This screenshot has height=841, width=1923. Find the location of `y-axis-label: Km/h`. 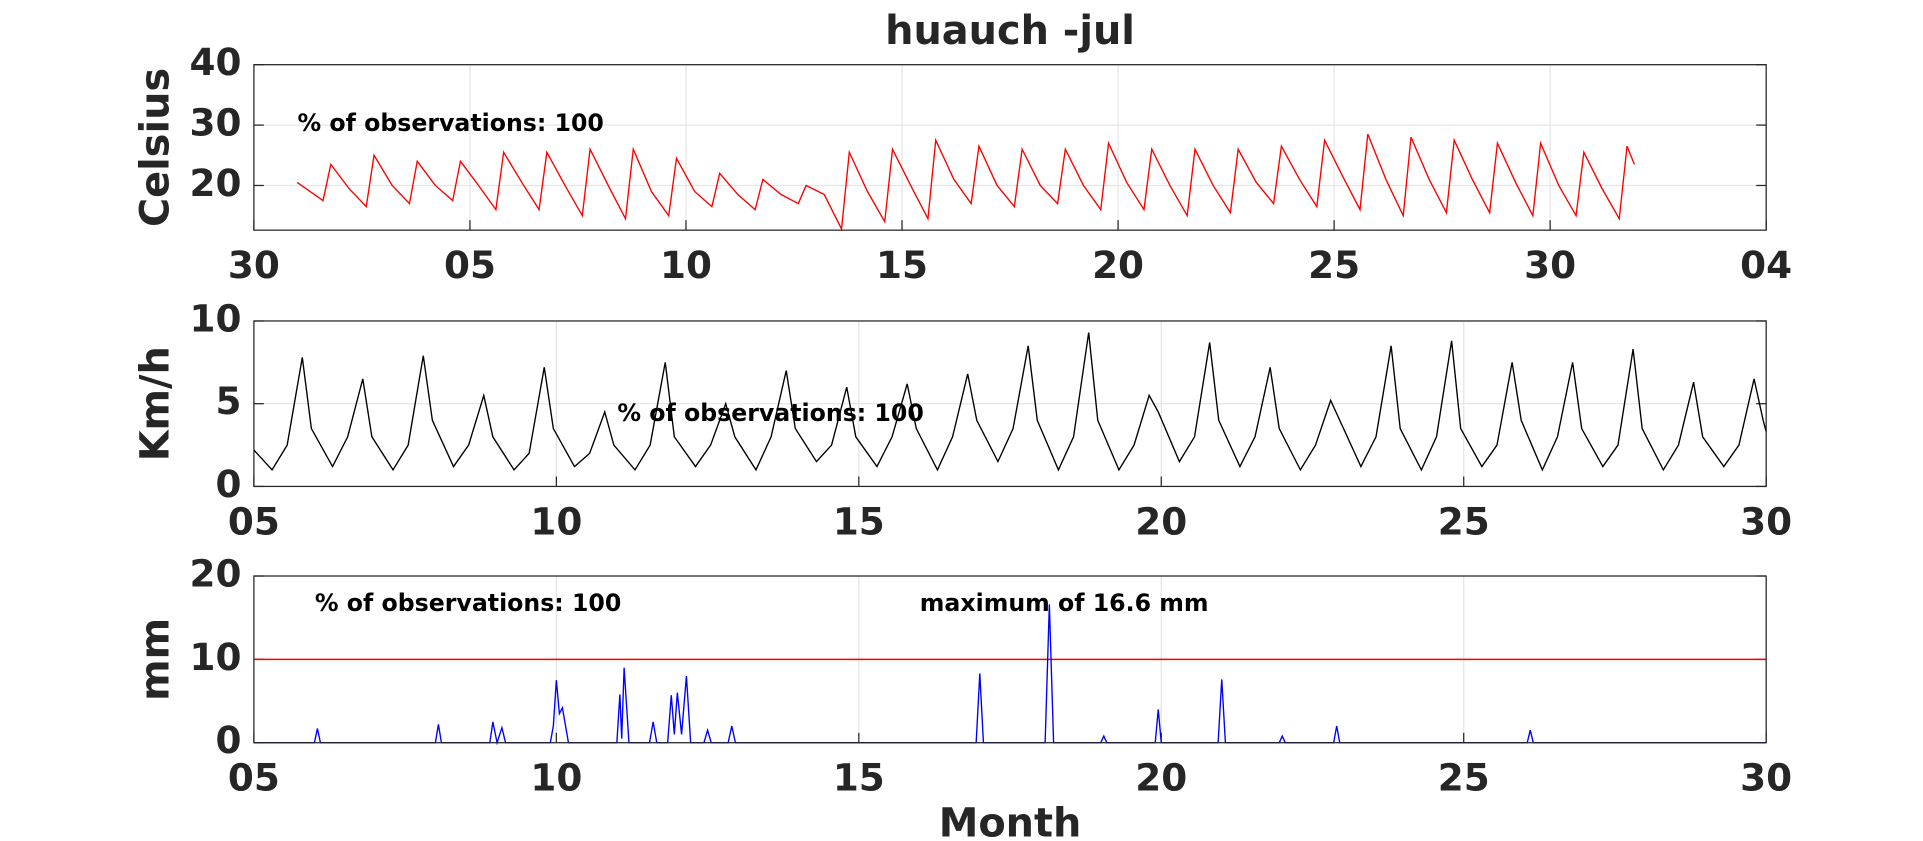

y-axis-label: Km/h is located at coordinates (156, 403).